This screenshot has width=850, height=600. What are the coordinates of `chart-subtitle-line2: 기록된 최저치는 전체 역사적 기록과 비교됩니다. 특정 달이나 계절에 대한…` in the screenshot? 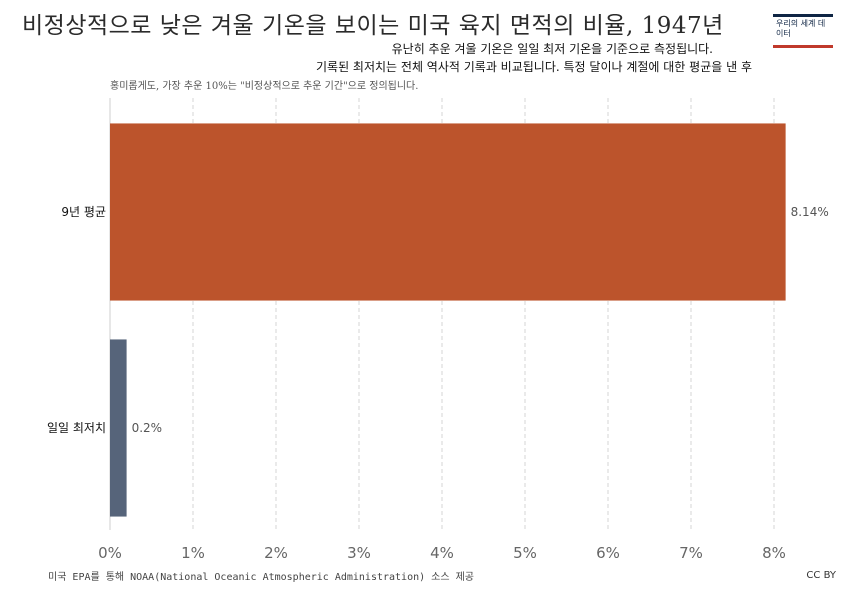 It's located at (534, 67).